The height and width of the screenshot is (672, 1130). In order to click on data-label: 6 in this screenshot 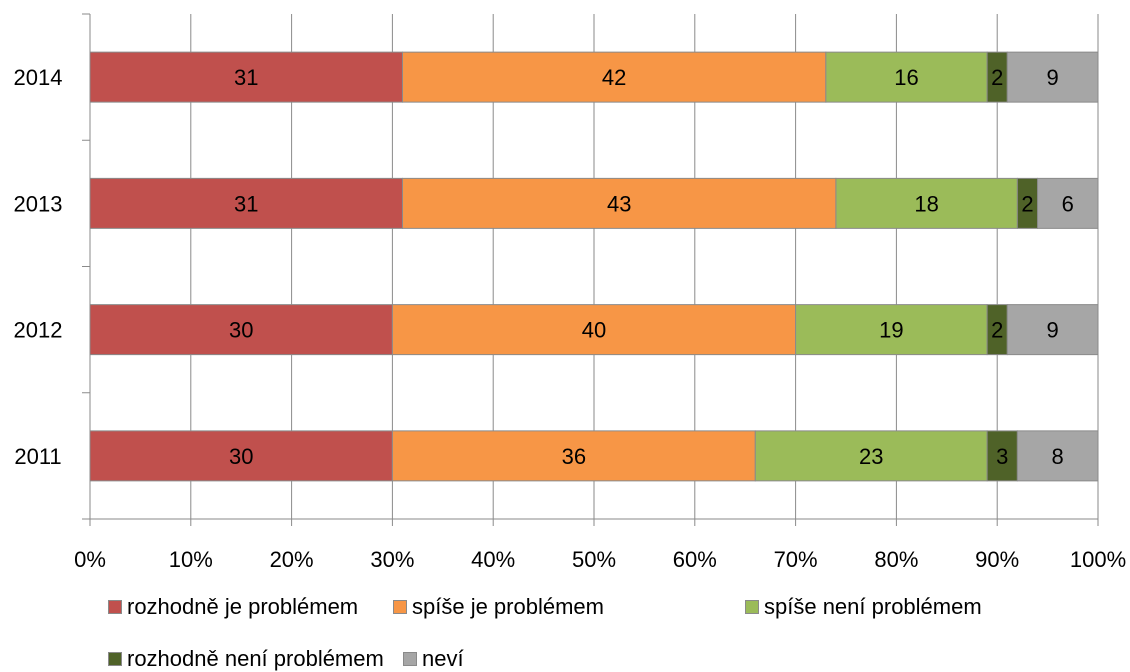, I will do `click(1068, 203)`.